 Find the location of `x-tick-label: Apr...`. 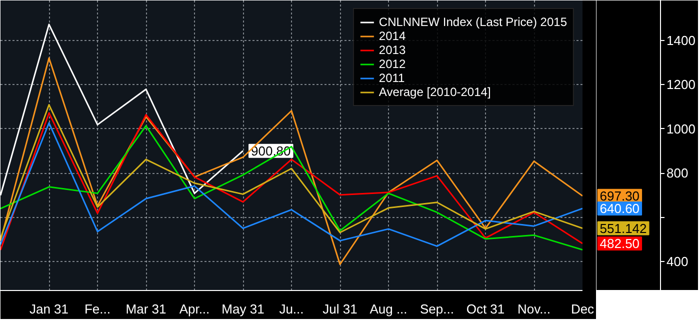

x-tick-label: Apr... is located at coordinates (194, 309).